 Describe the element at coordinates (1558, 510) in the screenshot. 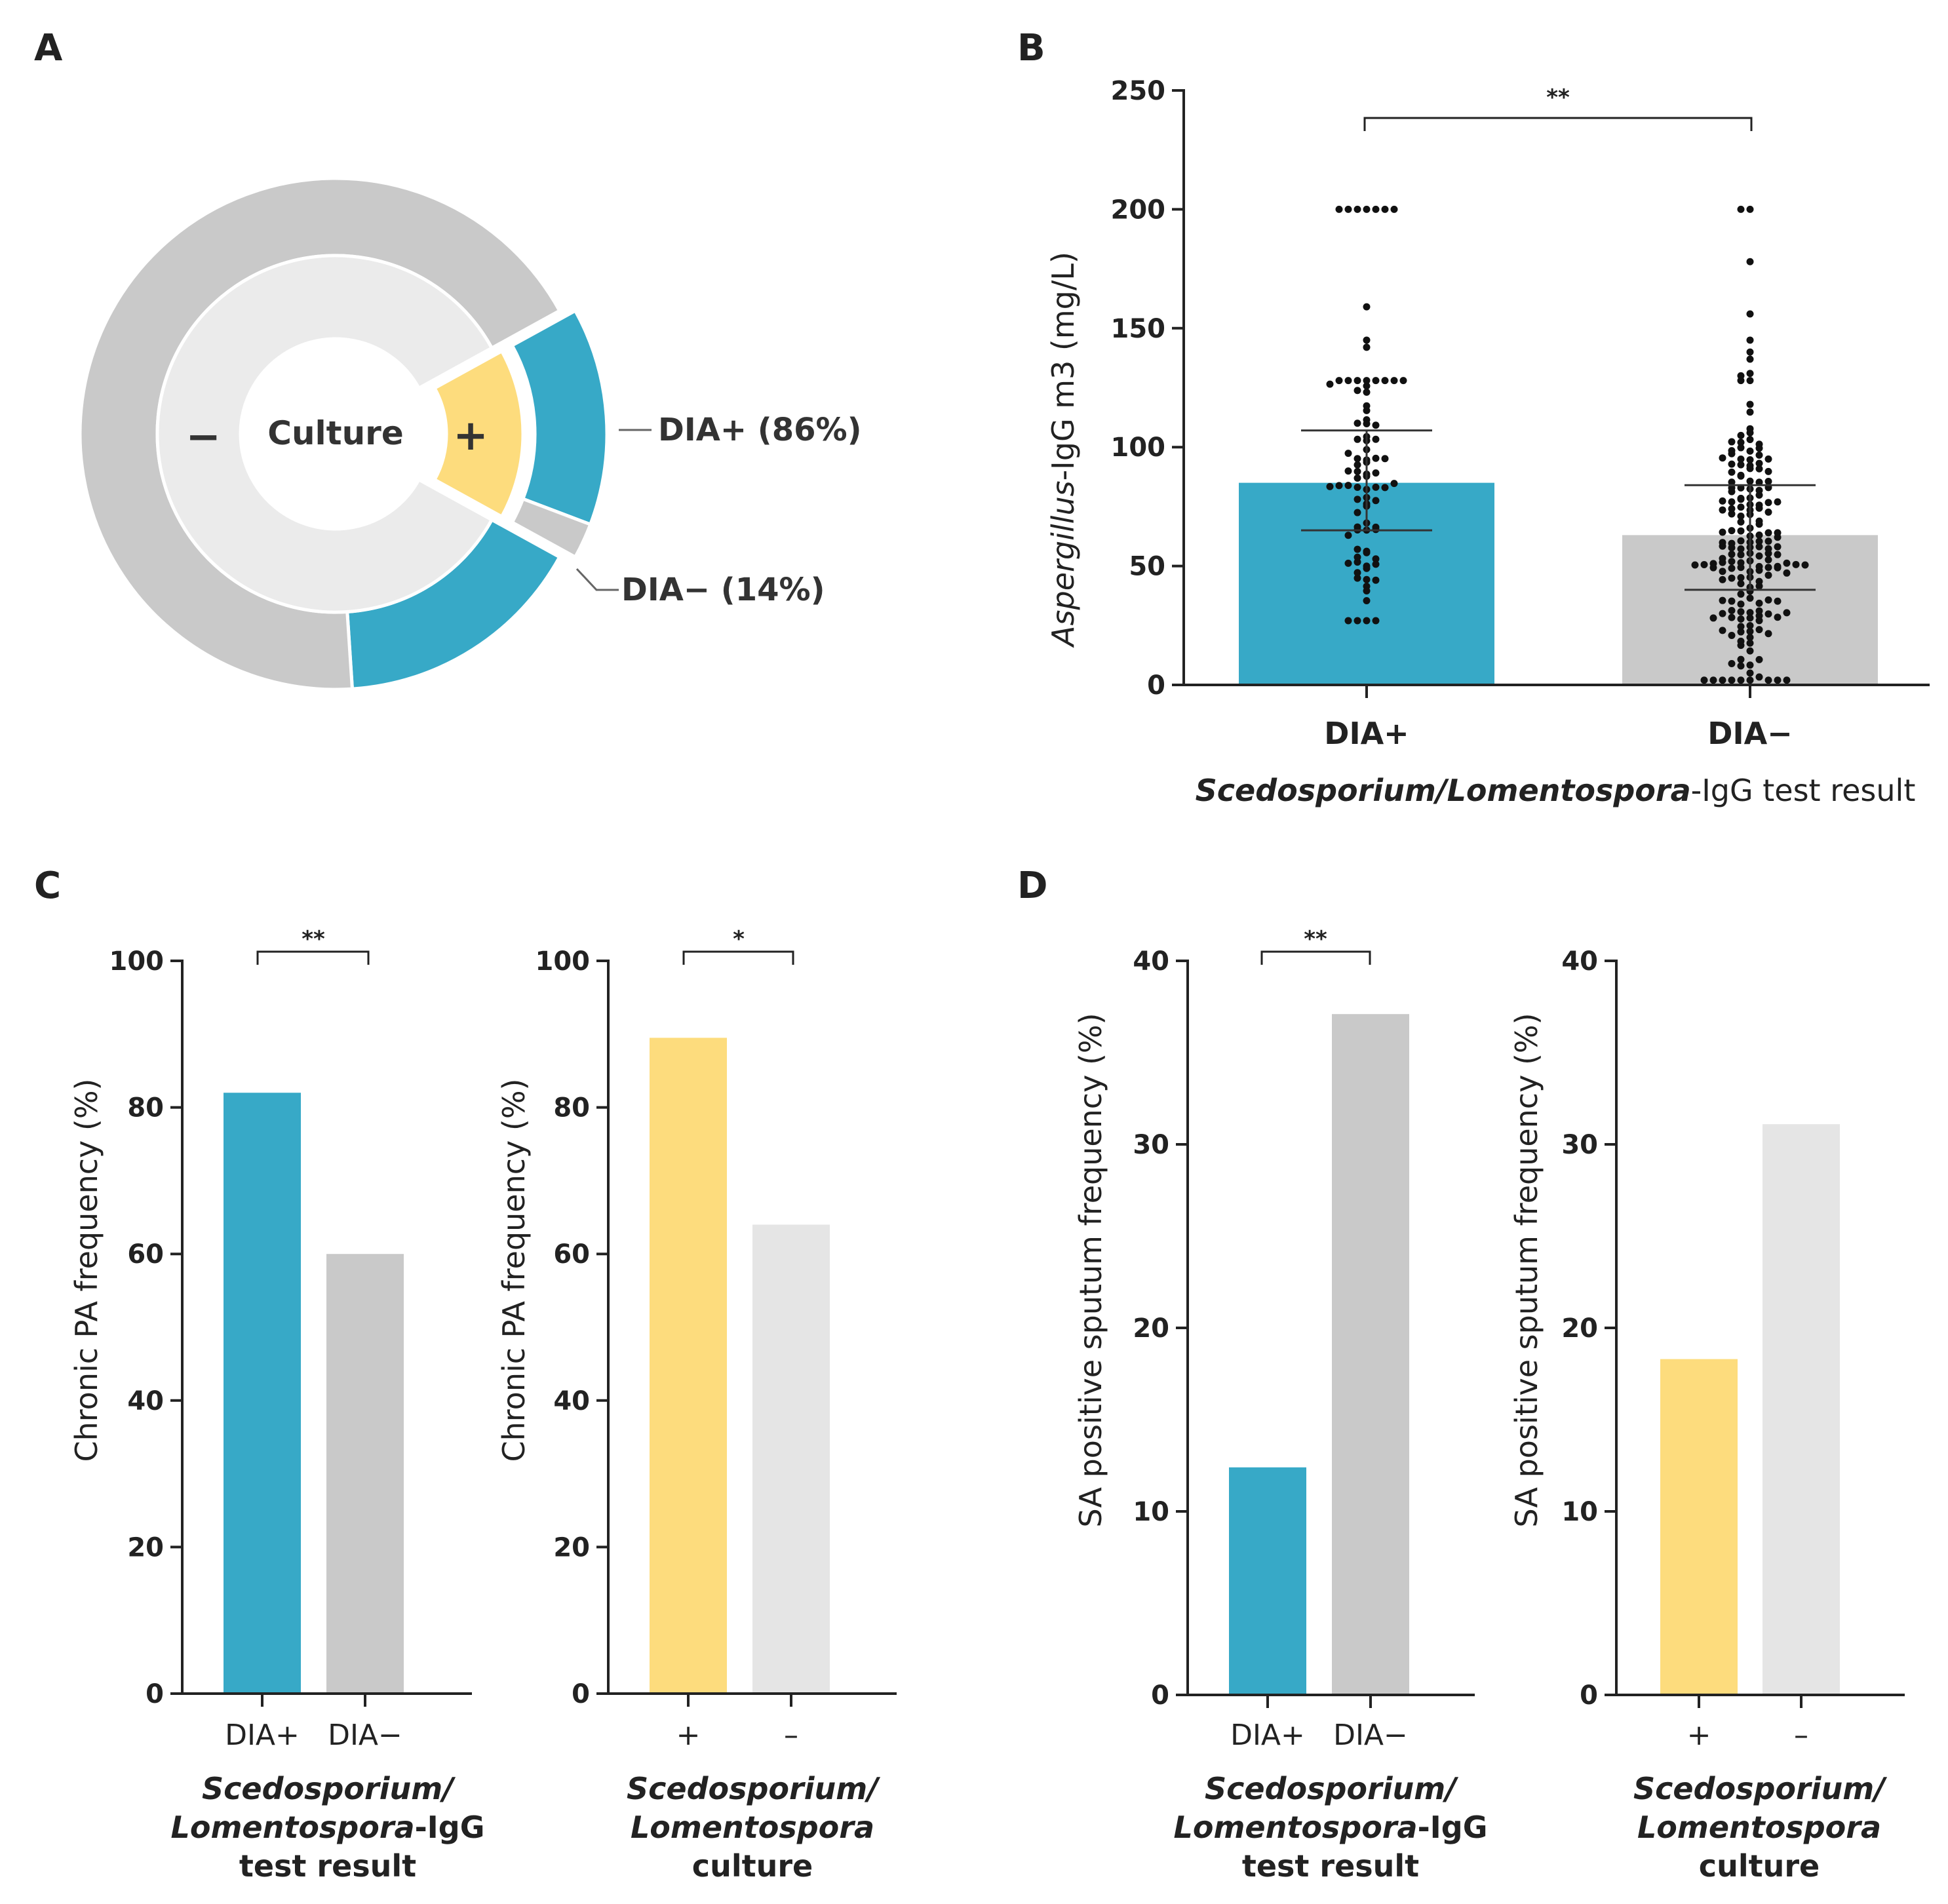

I see `b-error-bars` at that location.